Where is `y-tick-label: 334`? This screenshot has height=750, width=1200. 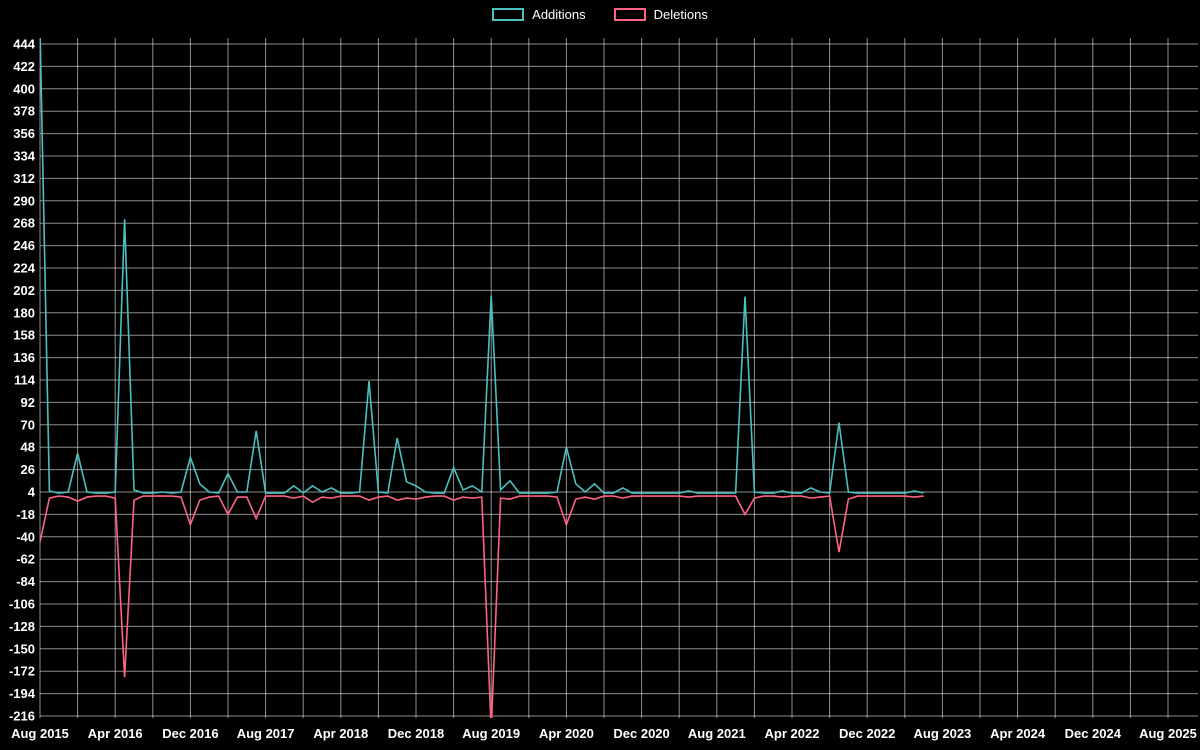
y-tick-label: 334 is located at coordinates (24, 156).